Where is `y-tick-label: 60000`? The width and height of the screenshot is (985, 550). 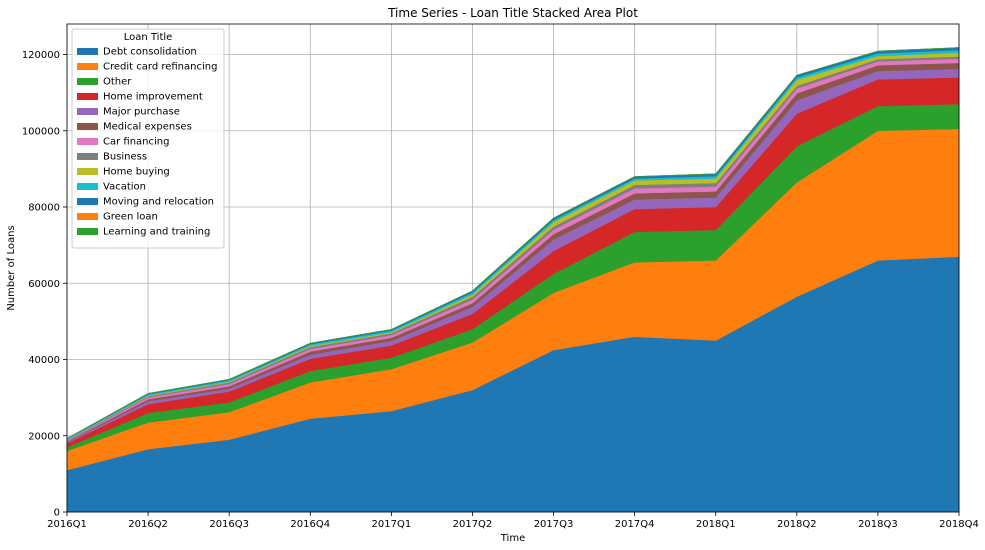
y-tick-label: 60000 is located at coordinates (44, 284).